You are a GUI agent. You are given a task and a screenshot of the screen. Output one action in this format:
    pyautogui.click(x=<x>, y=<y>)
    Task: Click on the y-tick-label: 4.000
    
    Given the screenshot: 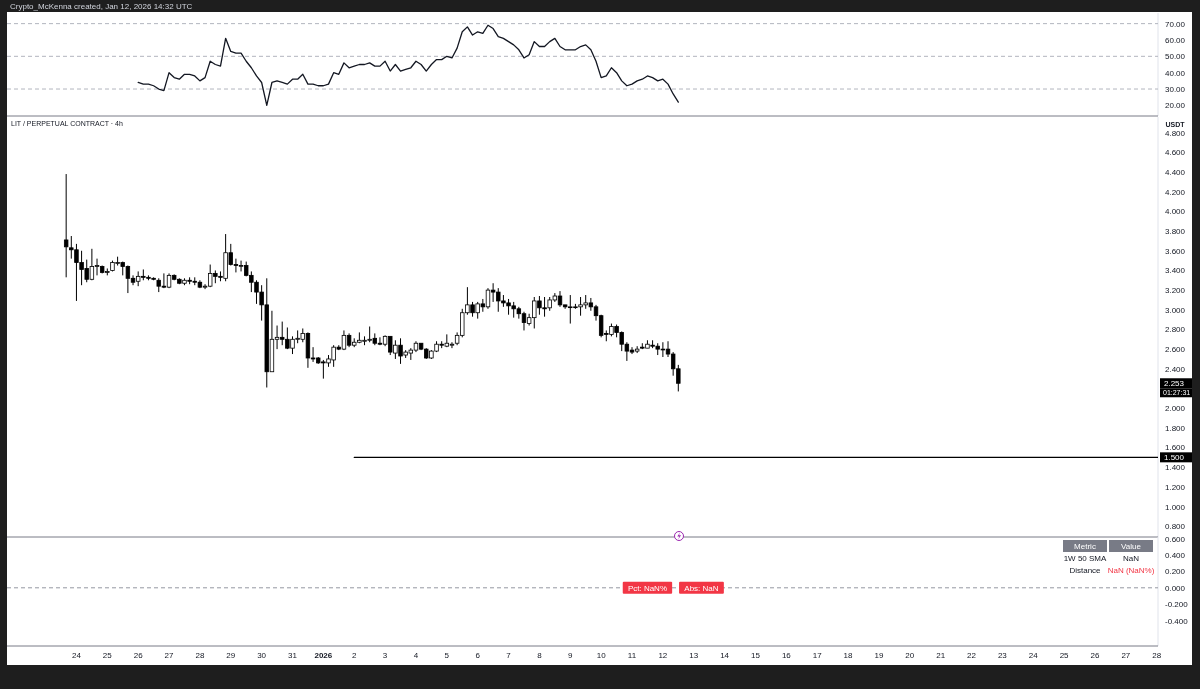 What is the action you would take?
    pyautogui.click(x=1175, y=212)
    